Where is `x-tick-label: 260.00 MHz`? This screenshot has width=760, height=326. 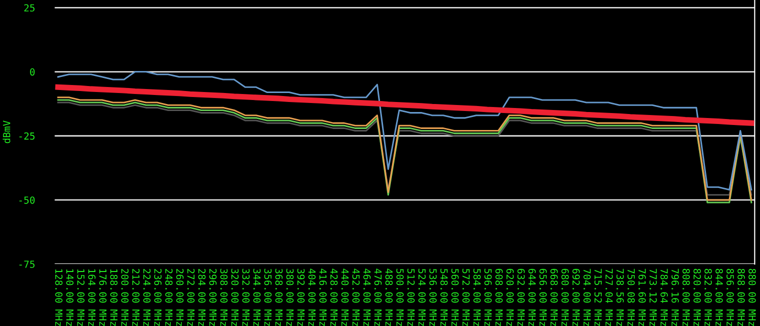
x-tick-label: 260.00 MHz is located at coordinates (180, 297).